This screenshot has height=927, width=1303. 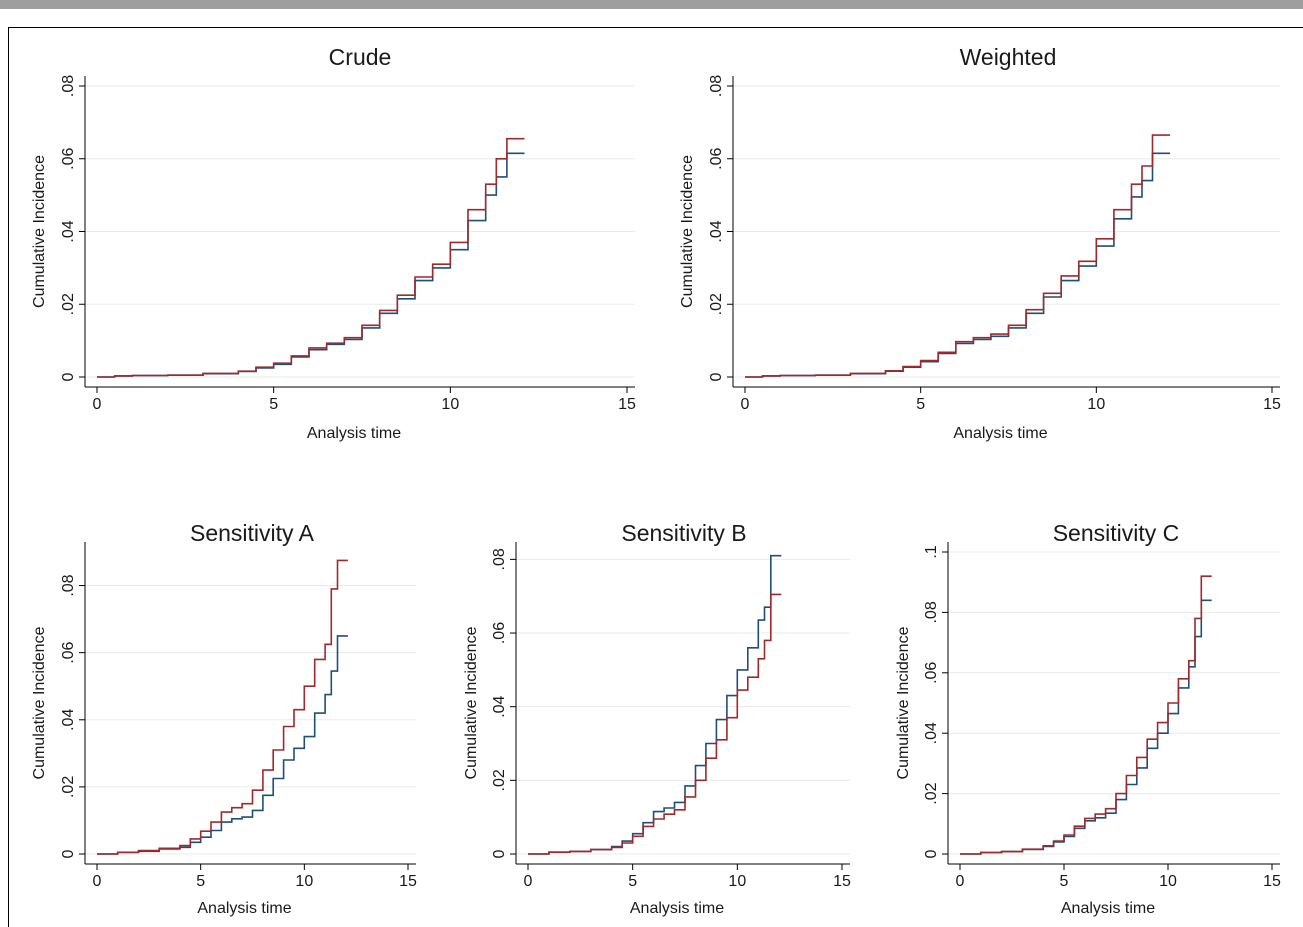 What do you see at coordinates (931, 551) in the screenshot?
I see `y-tick-label: .1` at bounding box center [931, 551].